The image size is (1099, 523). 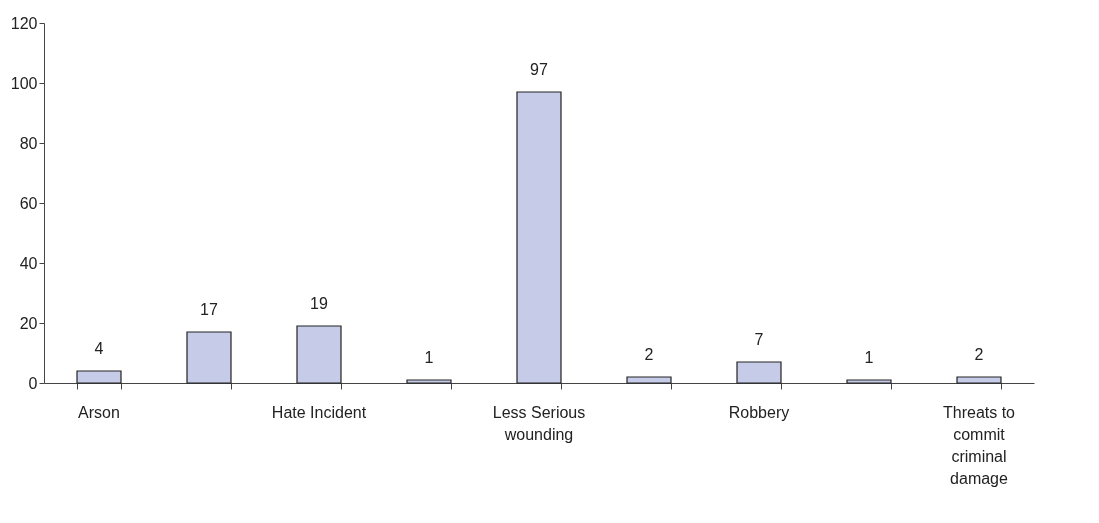 I want to click on y-tick-label: 100, so click(x=24, y=83).